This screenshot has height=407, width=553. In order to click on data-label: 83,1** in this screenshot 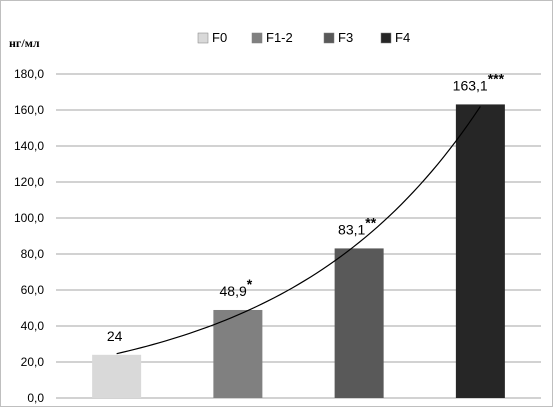, I will do `click(357, 225)`.